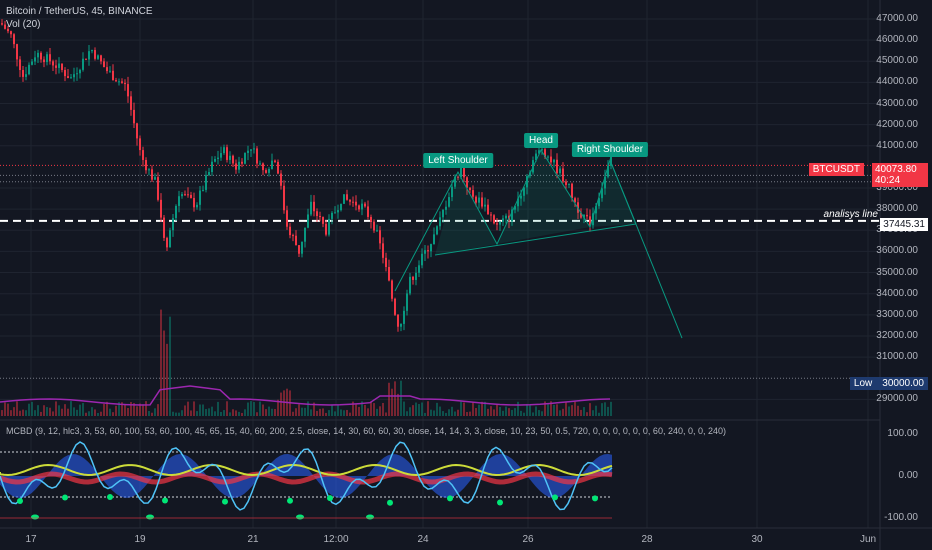 The height and width of the screenshot is (550, 932). I want to click on left-shoulder-zone, so click(466, 213).